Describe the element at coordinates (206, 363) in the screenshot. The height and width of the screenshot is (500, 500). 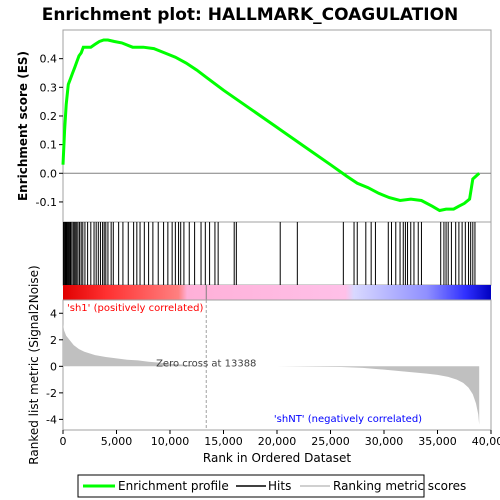
I see `zero-cross-label: Zero cross at 13388` at that location.